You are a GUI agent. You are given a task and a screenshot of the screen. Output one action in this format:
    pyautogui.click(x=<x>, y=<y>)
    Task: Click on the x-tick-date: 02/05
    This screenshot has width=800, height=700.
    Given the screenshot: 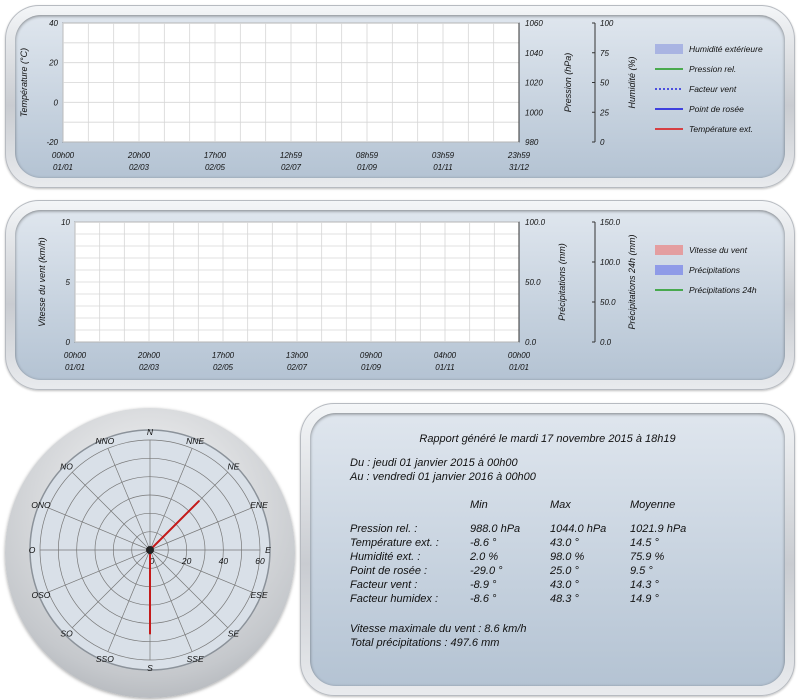 What is the action you would take?
    pyautogui.click(x=215, y=167)
    